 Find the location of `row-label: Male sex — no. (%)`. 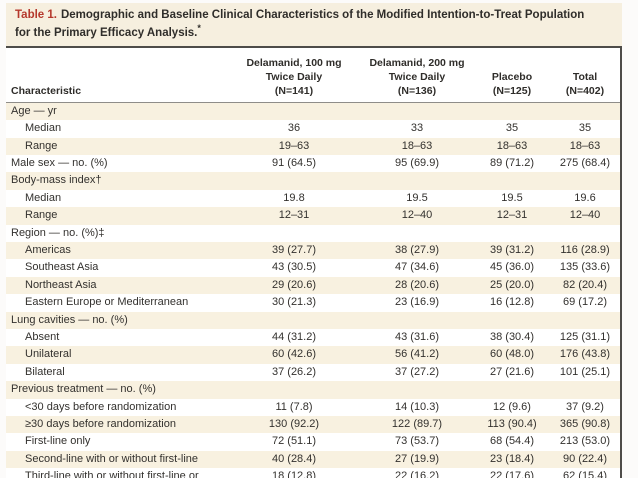

row-label: Male sex — no. (%) is located at coordinates (59, 162).